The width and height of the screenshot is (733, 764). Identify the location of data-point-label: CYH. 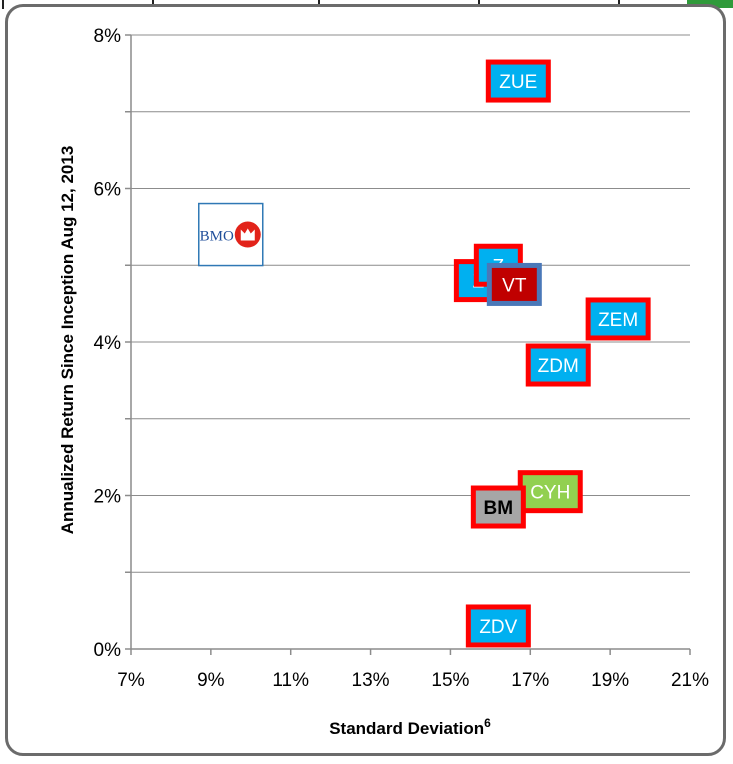
(550, 493).